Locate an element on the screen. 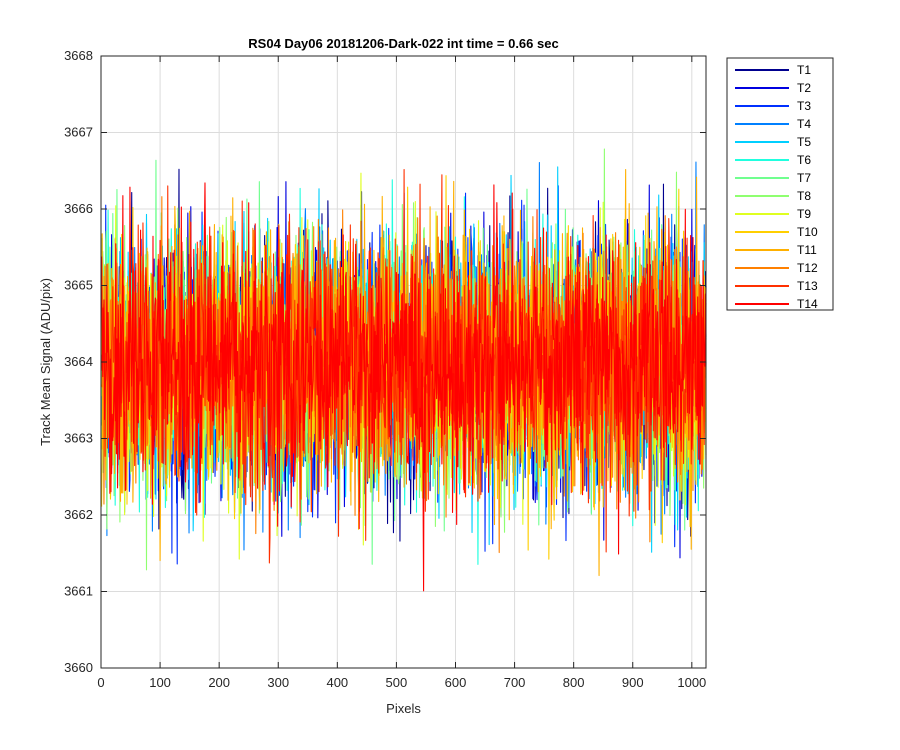 The height and width of the screenshot is (750, 900). legend-label-t10: T10 is located at coordinates (807, 232).